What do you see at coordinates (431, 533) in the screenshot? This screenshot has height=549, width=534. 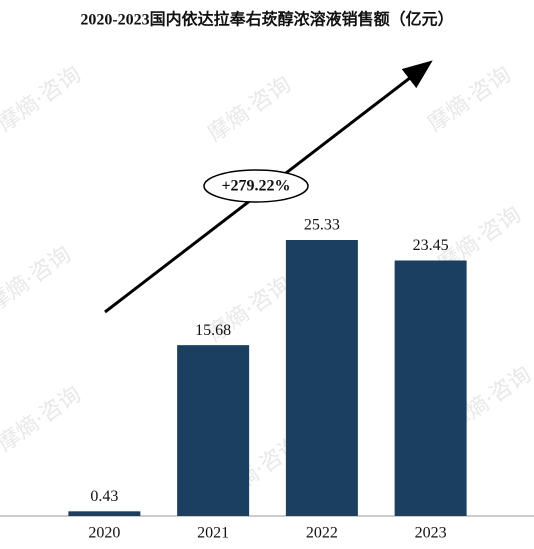 I see `x-tick-label: 2023` at bounding box center [431, 533].